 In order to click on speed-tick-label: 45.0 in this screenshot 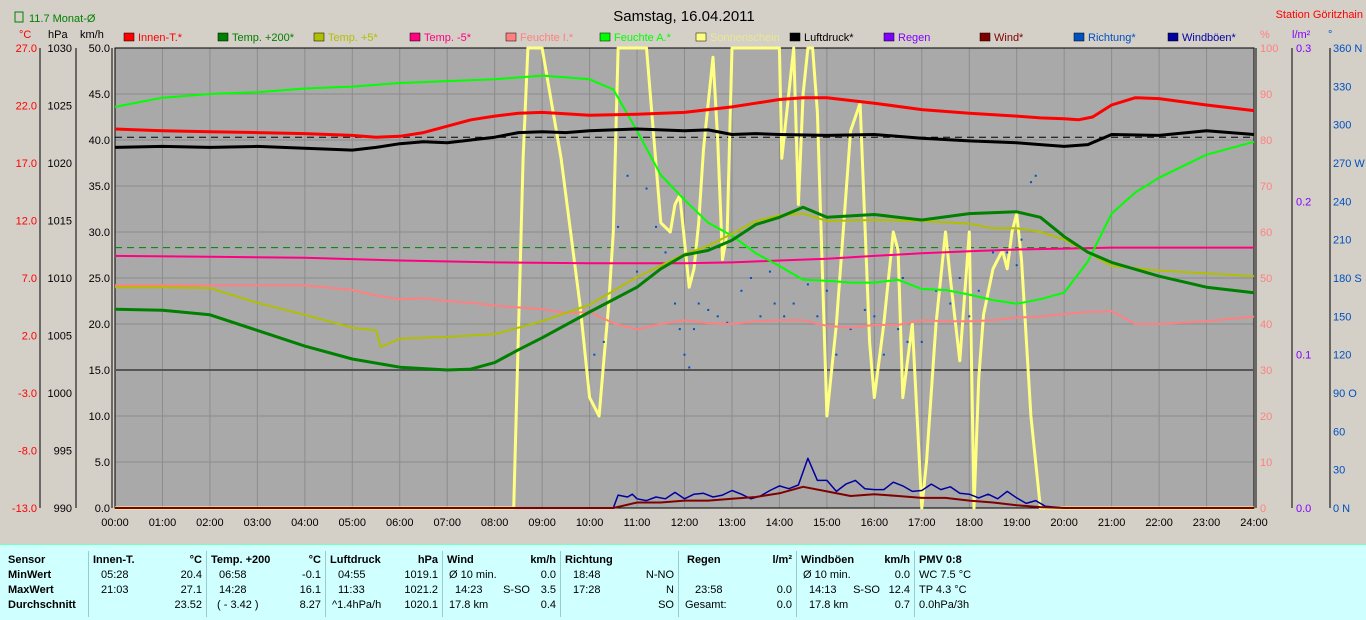, I will do `click(99, 95)`.